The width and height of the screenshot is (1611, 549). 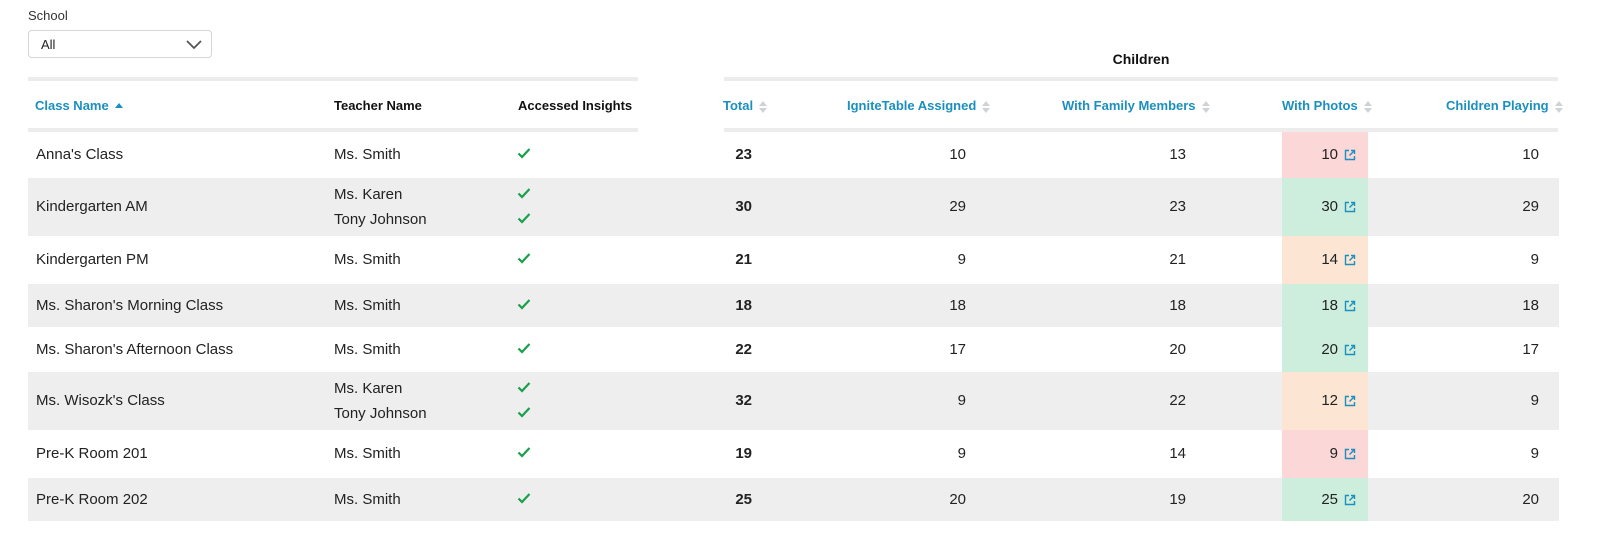 I want to click on column-header-accessed-insights: Accessed Insights, so click(x=575, y=105).